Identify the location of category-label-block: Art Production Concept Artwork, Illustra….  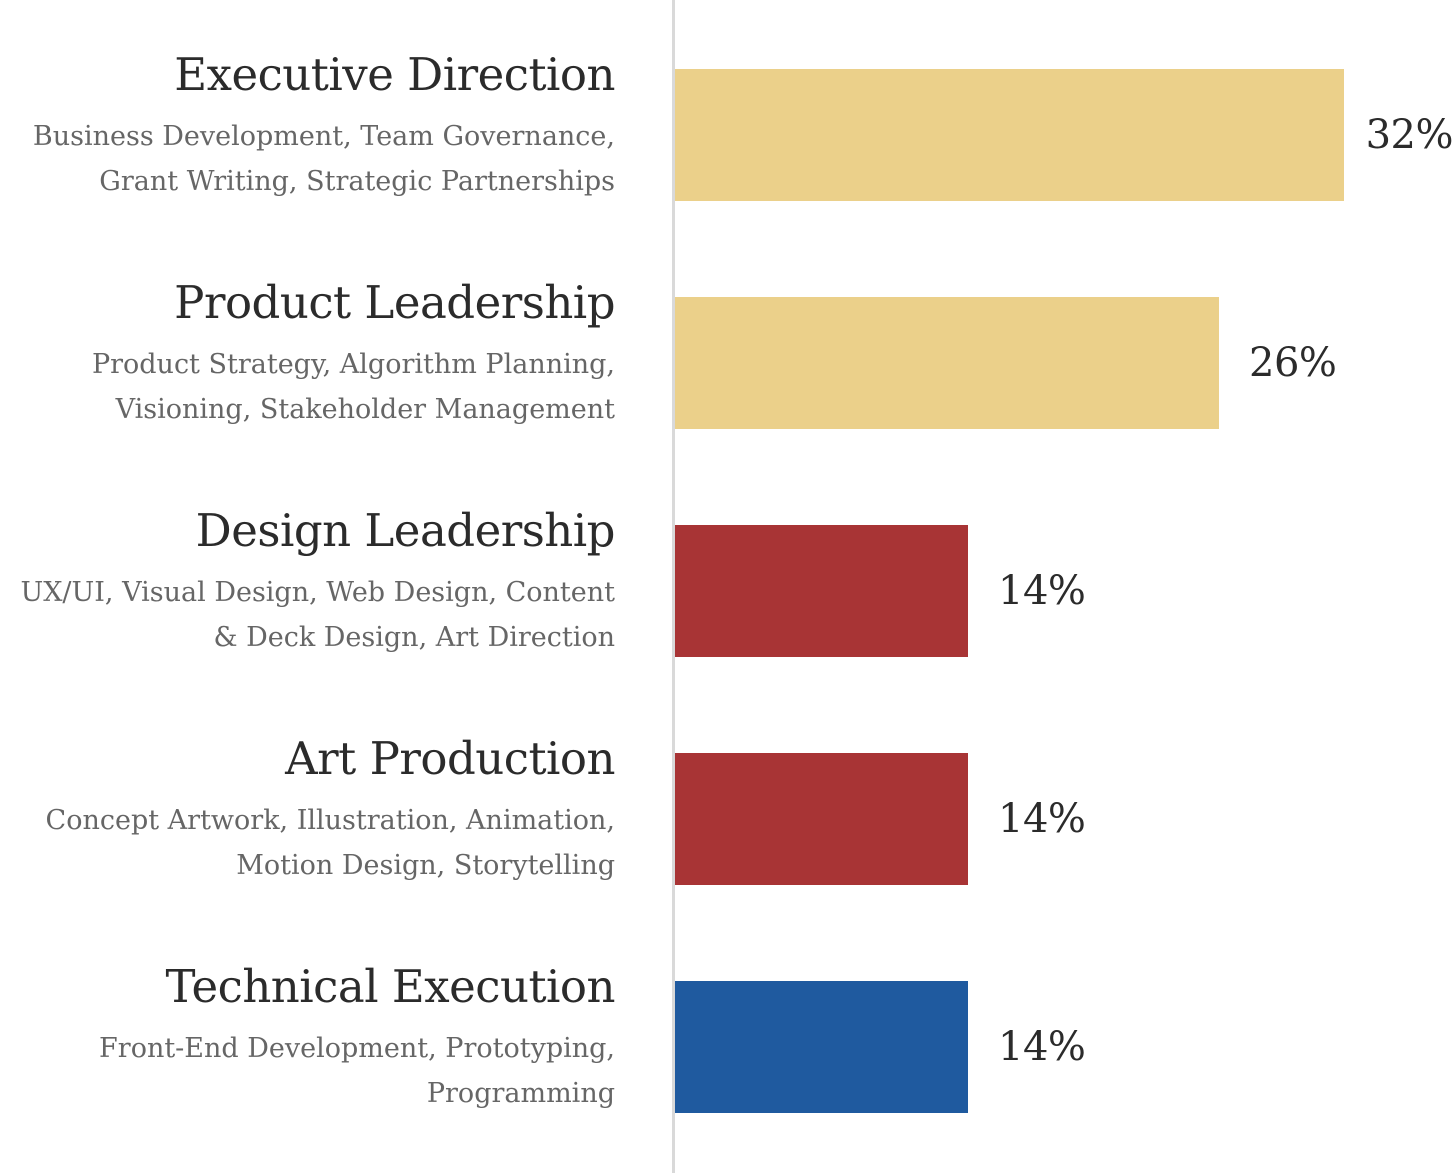
(308, 810).